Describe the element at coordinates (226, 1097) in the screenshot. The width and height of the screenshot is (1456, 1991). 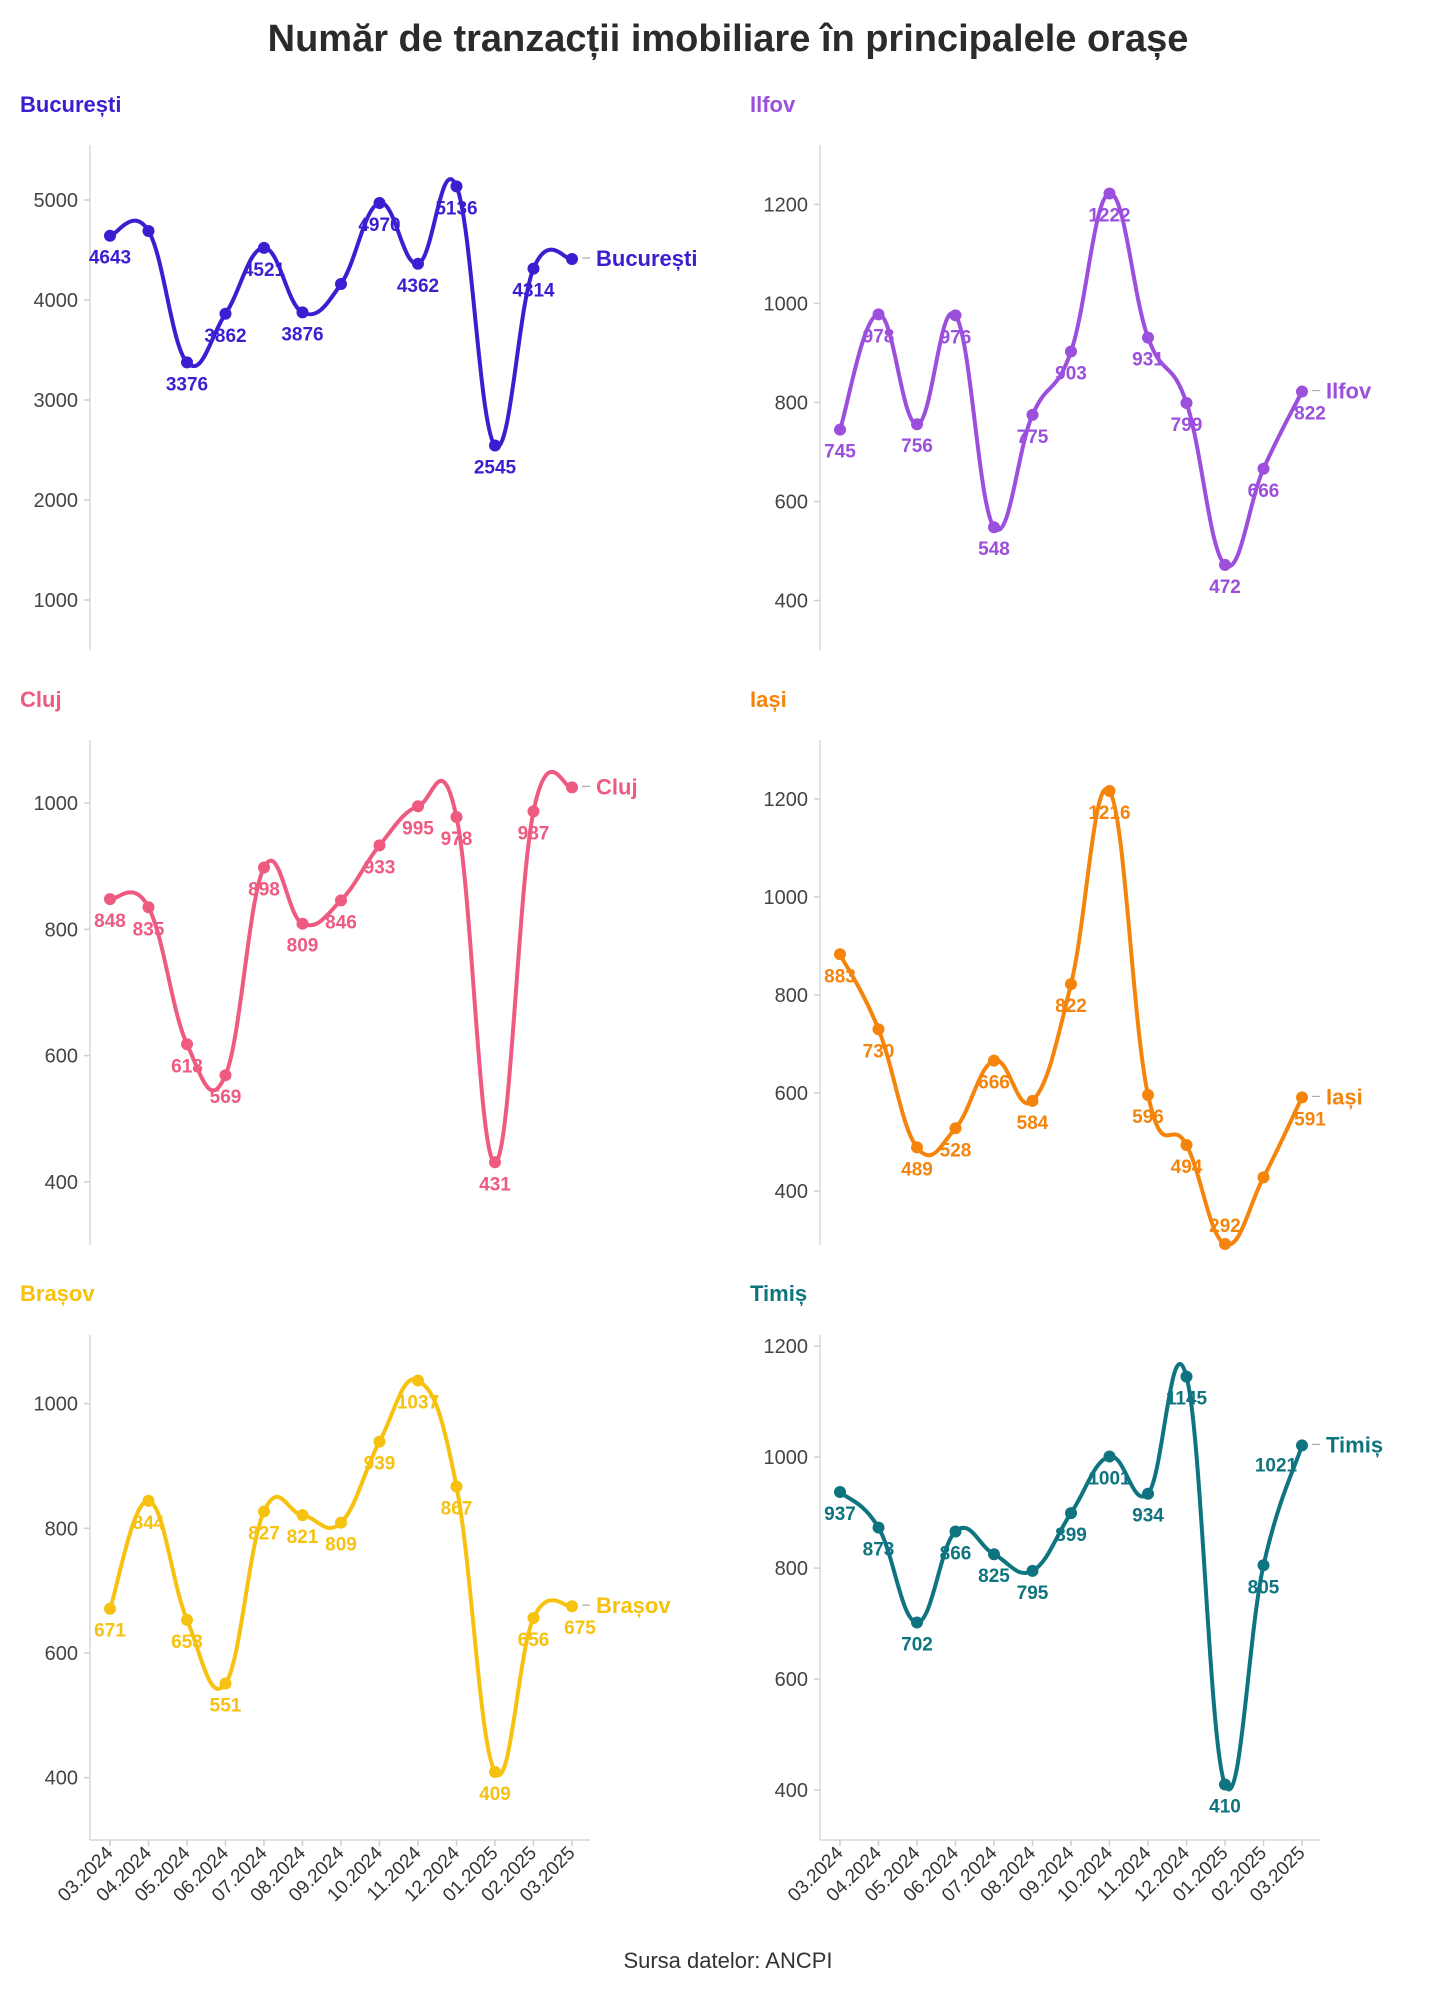
I see `data-label: 569` at that location.